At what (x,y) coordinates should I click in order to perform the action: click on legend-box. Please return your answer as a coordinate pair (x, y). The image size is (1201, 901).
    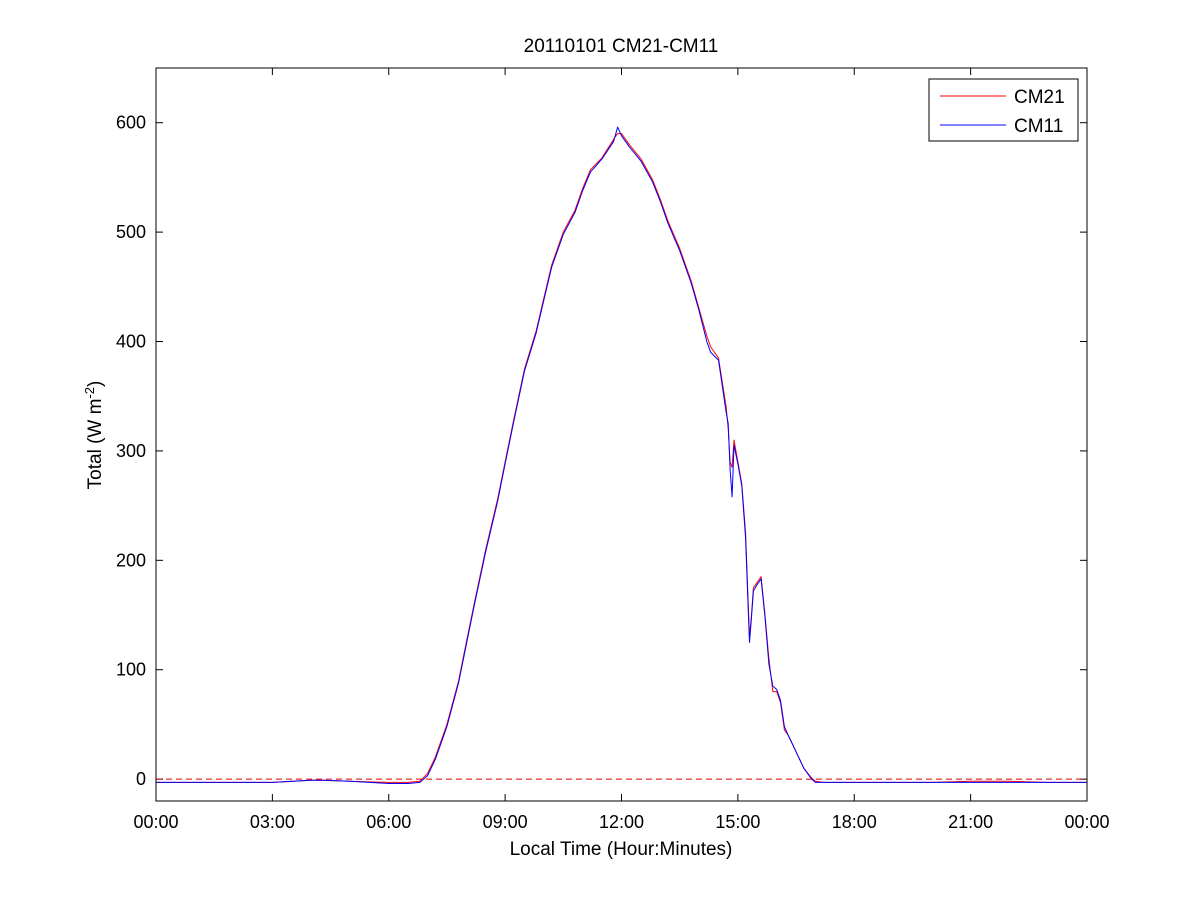
    Looking at the image, I should click on (1003, 110).